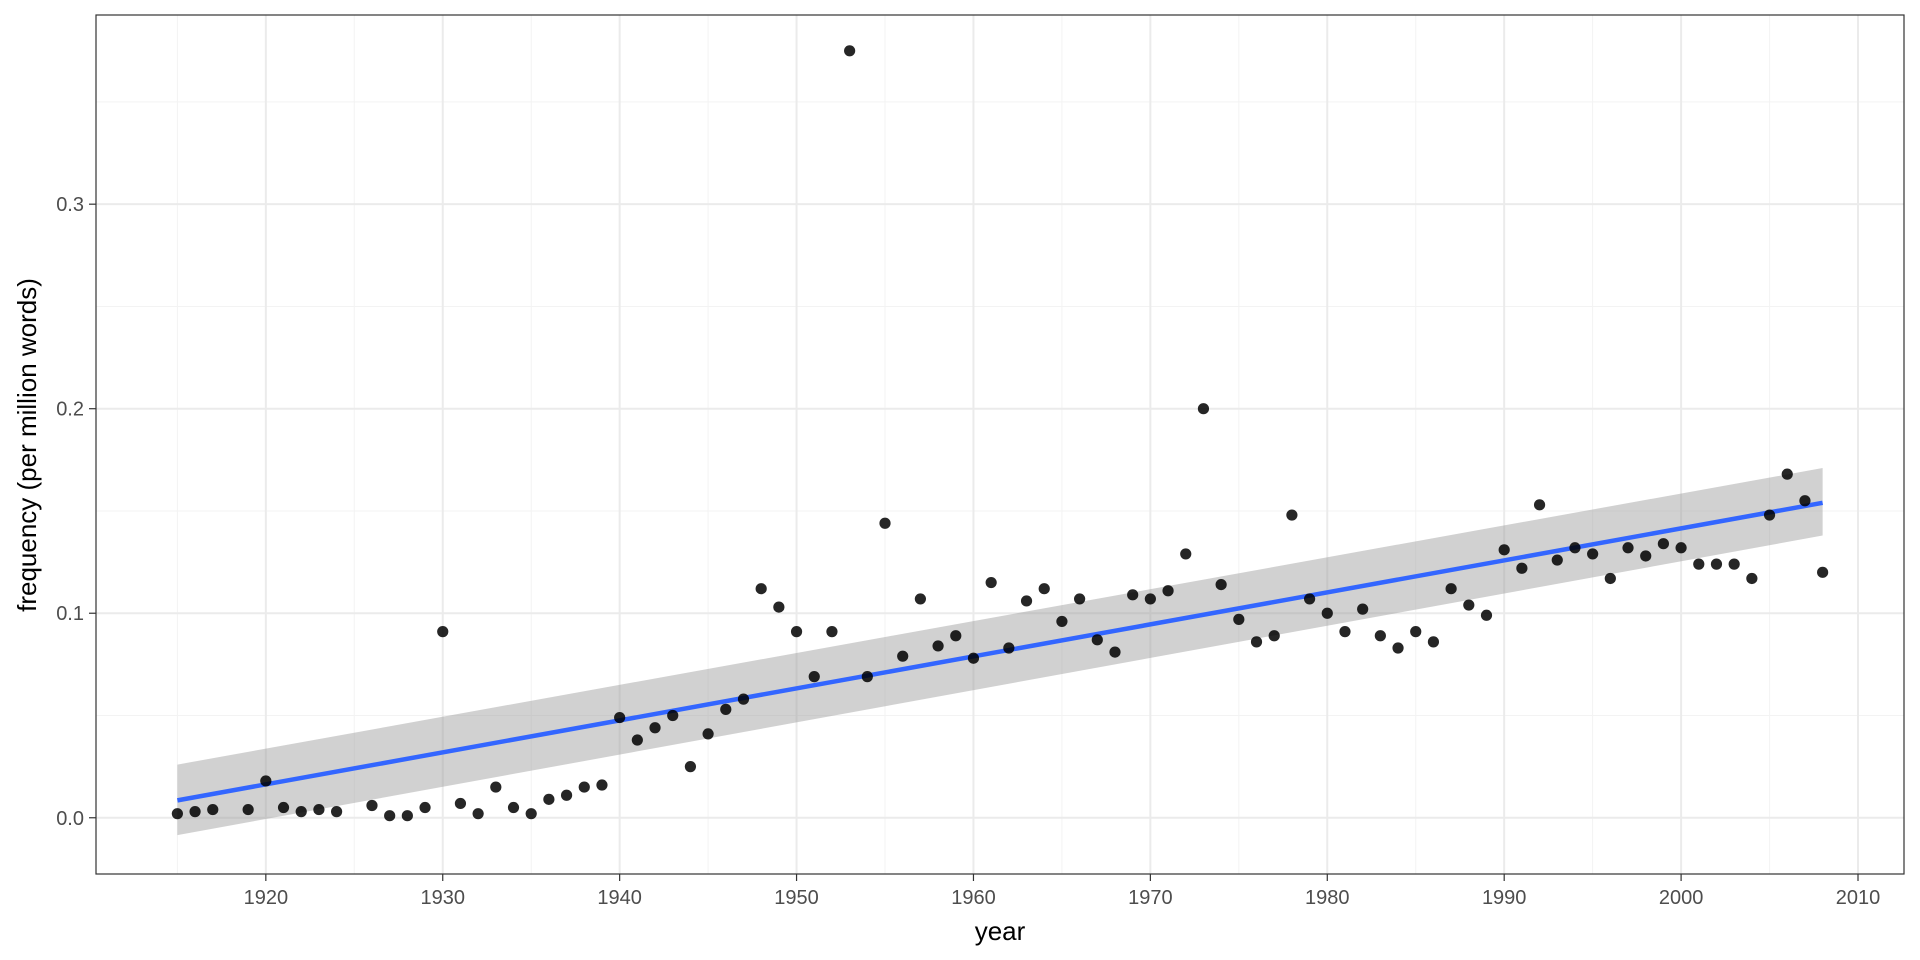 This screenshot has height=960, width=1920. What do you see at coordinates (1858, 898) in the screenshot?
I see `x-tick-label: 2010` at bounding box center [1858, 898].